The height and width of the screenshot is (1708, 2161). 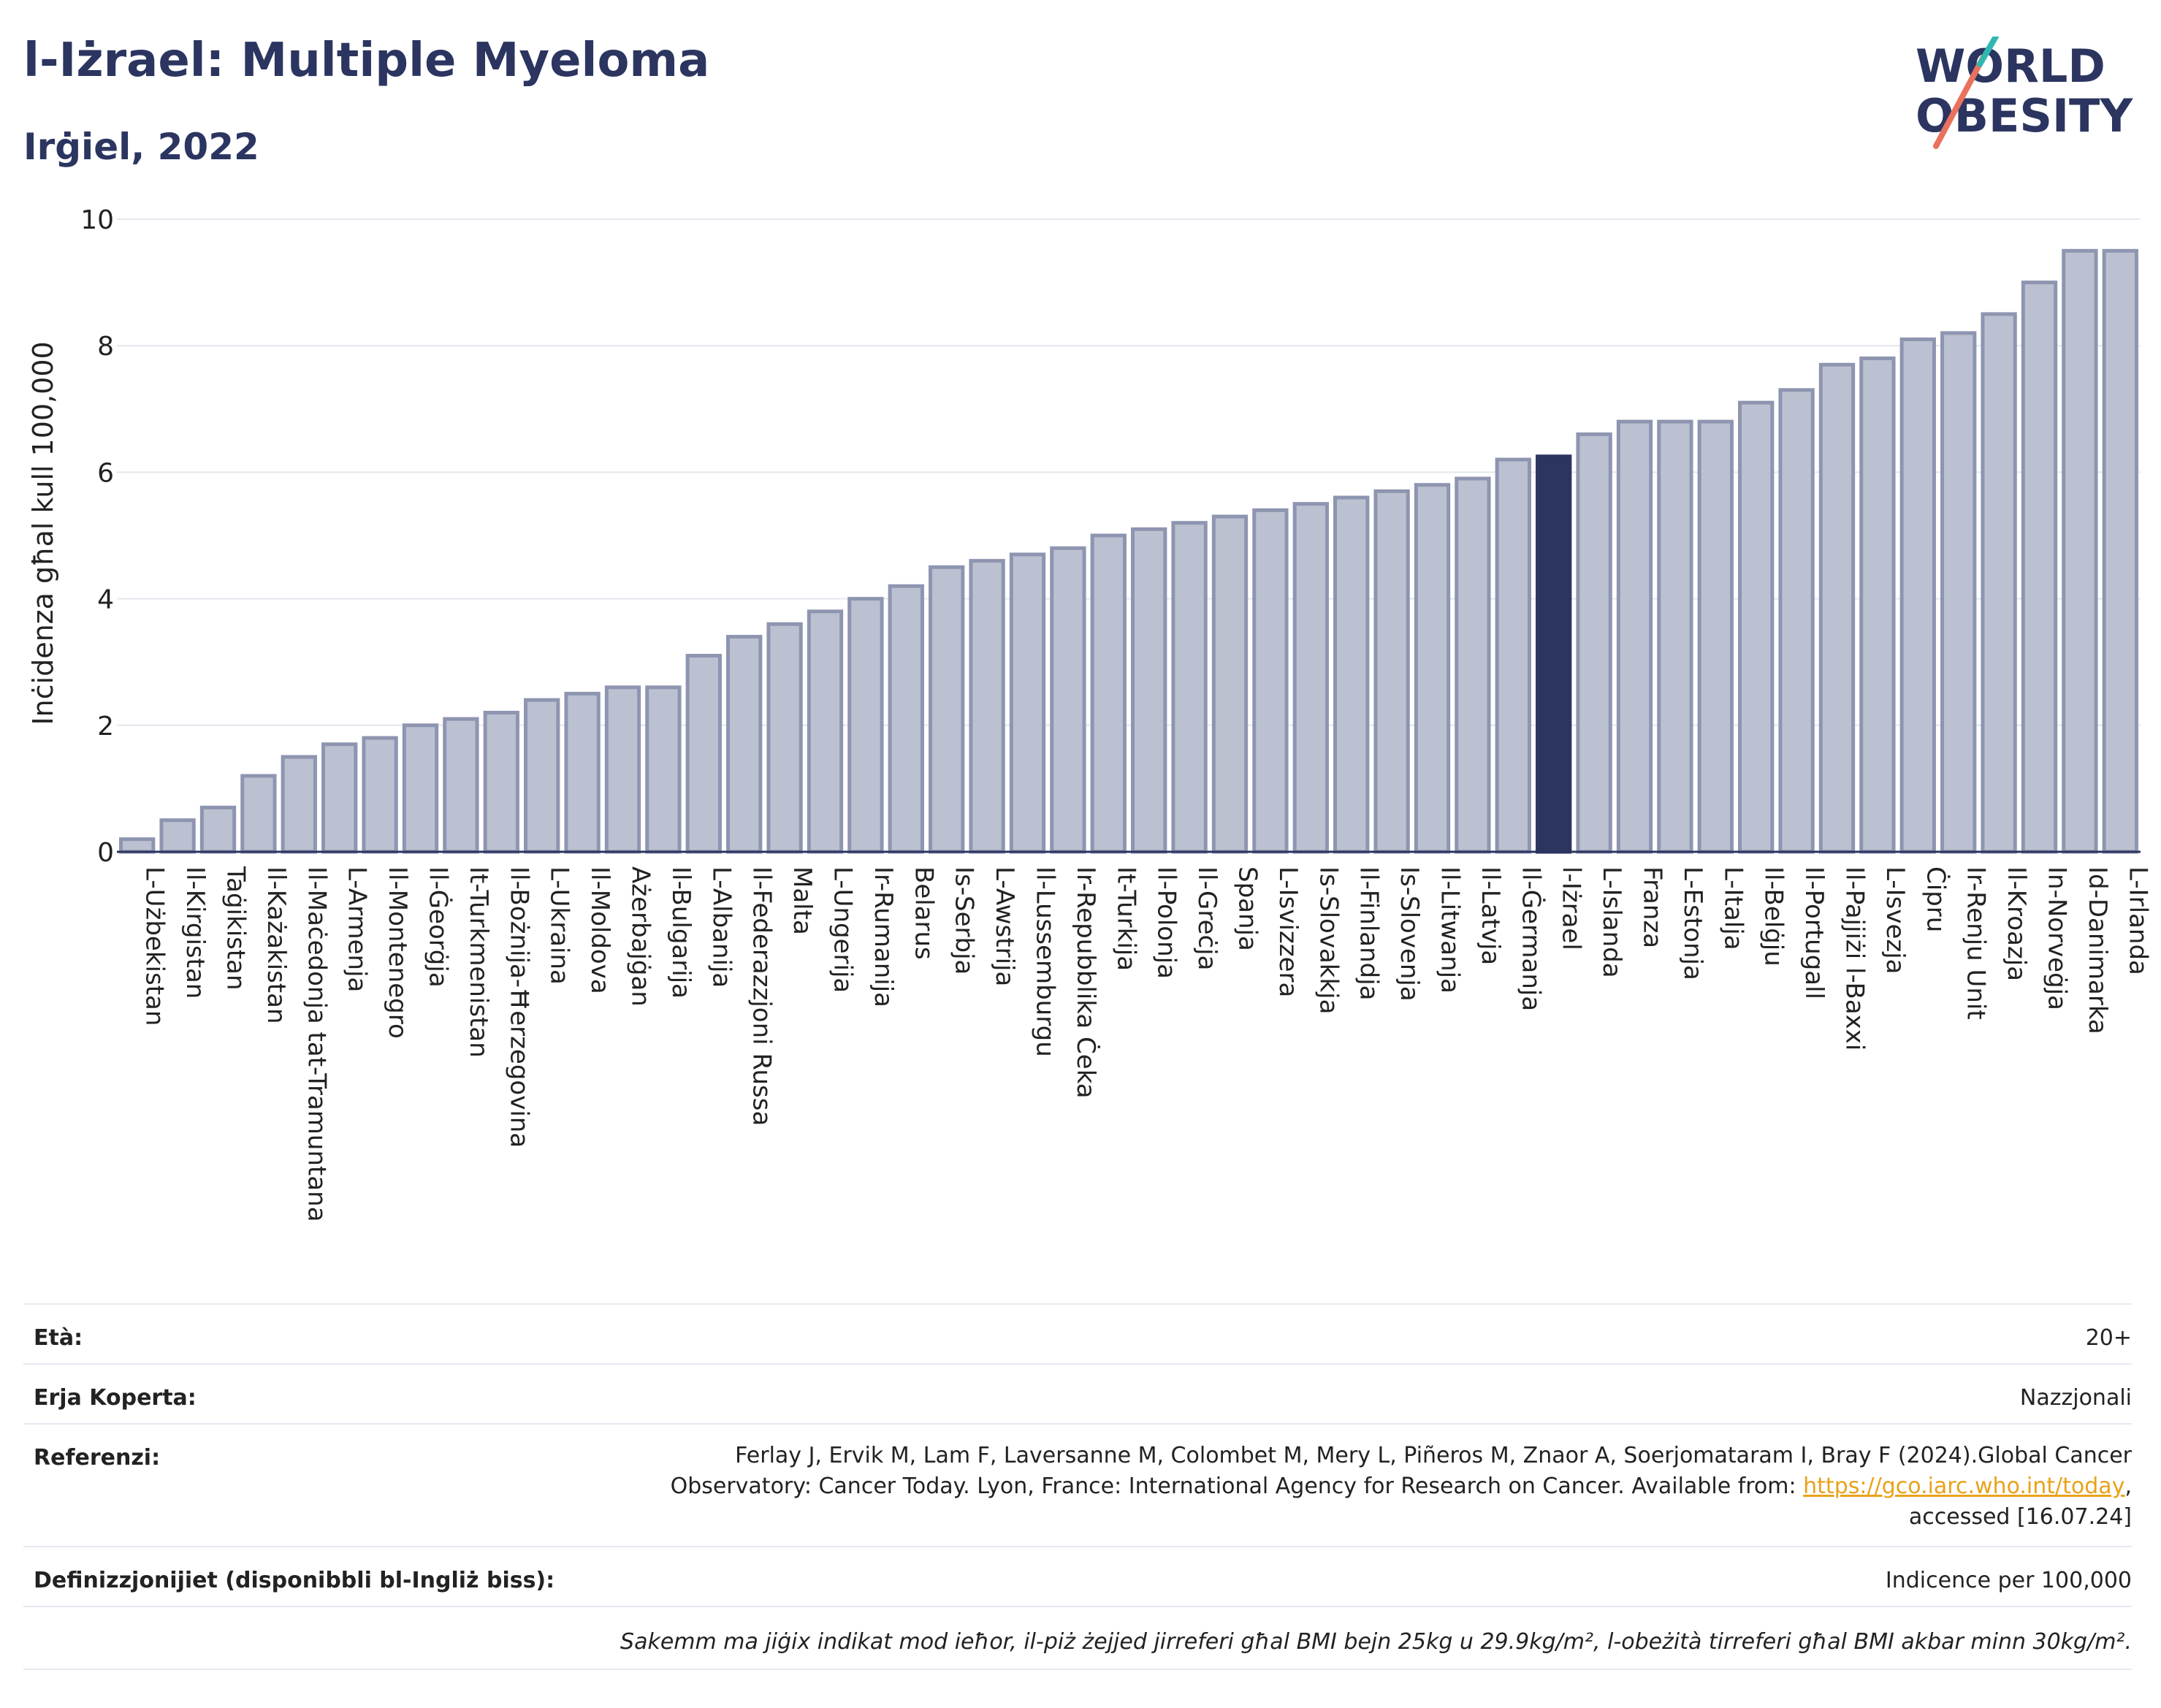 I want to click on x-tick-label: Il-Kroazja, so click(x=2017, y=923).